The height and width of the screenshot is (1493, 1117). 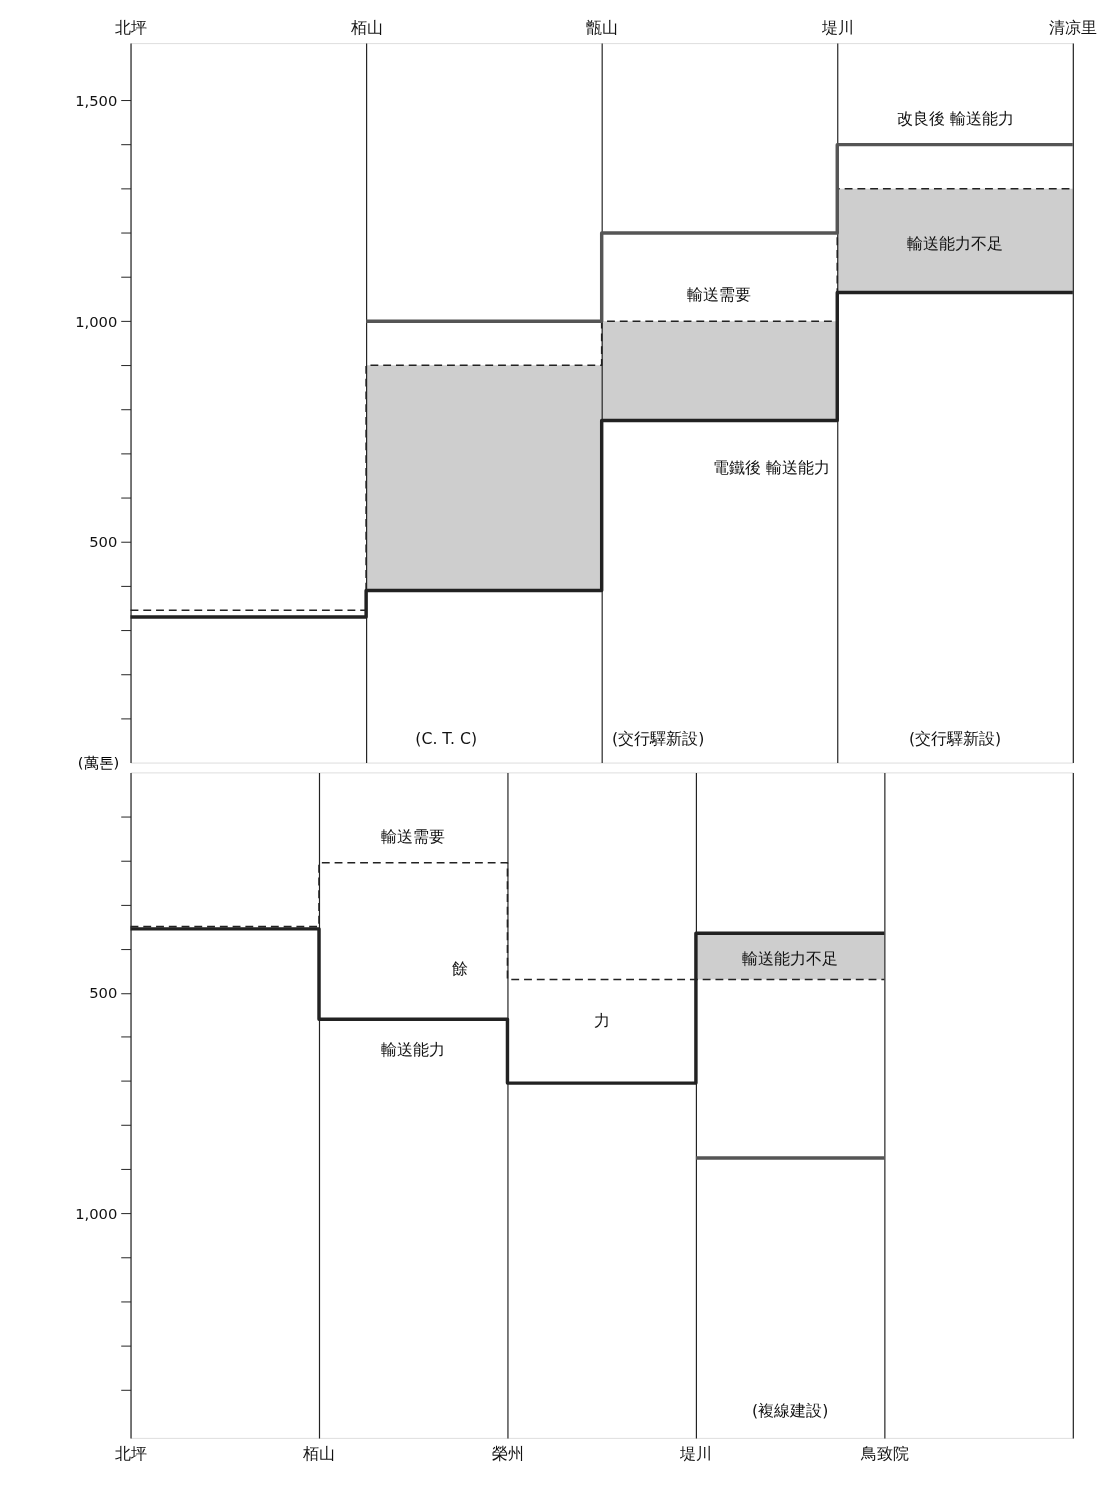 I want to click on annotation: 餘, so click(x=460, y=968).